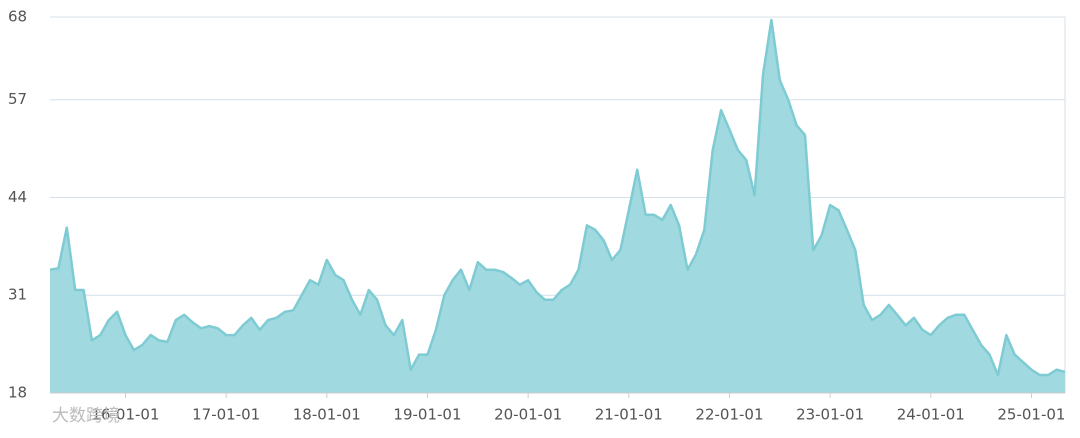 Image resolution: width=1080 pixels, height=438 pixels. Describe the element at coordinates (830, 415) in the screenshot. I see `x-tick-label: 23-01-01` at that location.